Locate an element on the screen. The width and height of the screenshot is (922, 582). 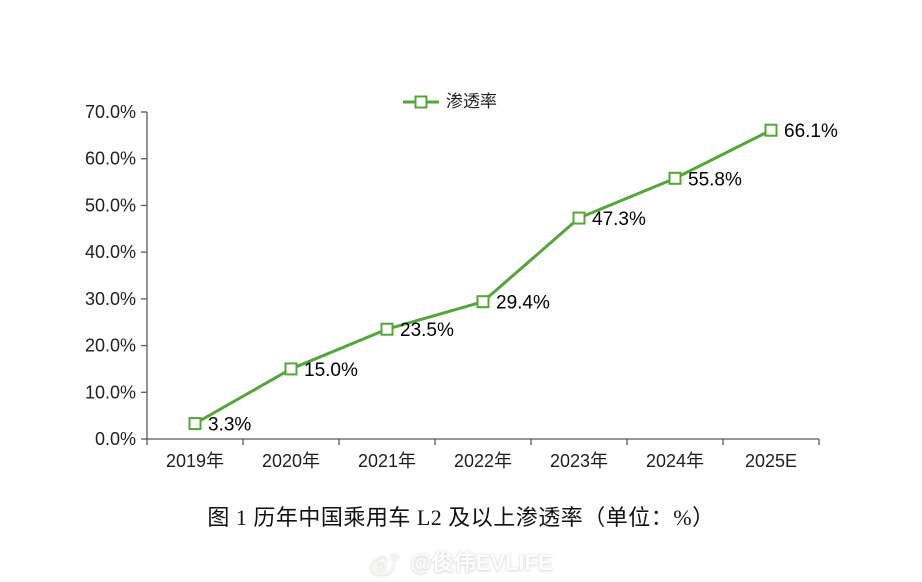
x-axis-tick-label: 2025E is located at coordinates (771, 461).